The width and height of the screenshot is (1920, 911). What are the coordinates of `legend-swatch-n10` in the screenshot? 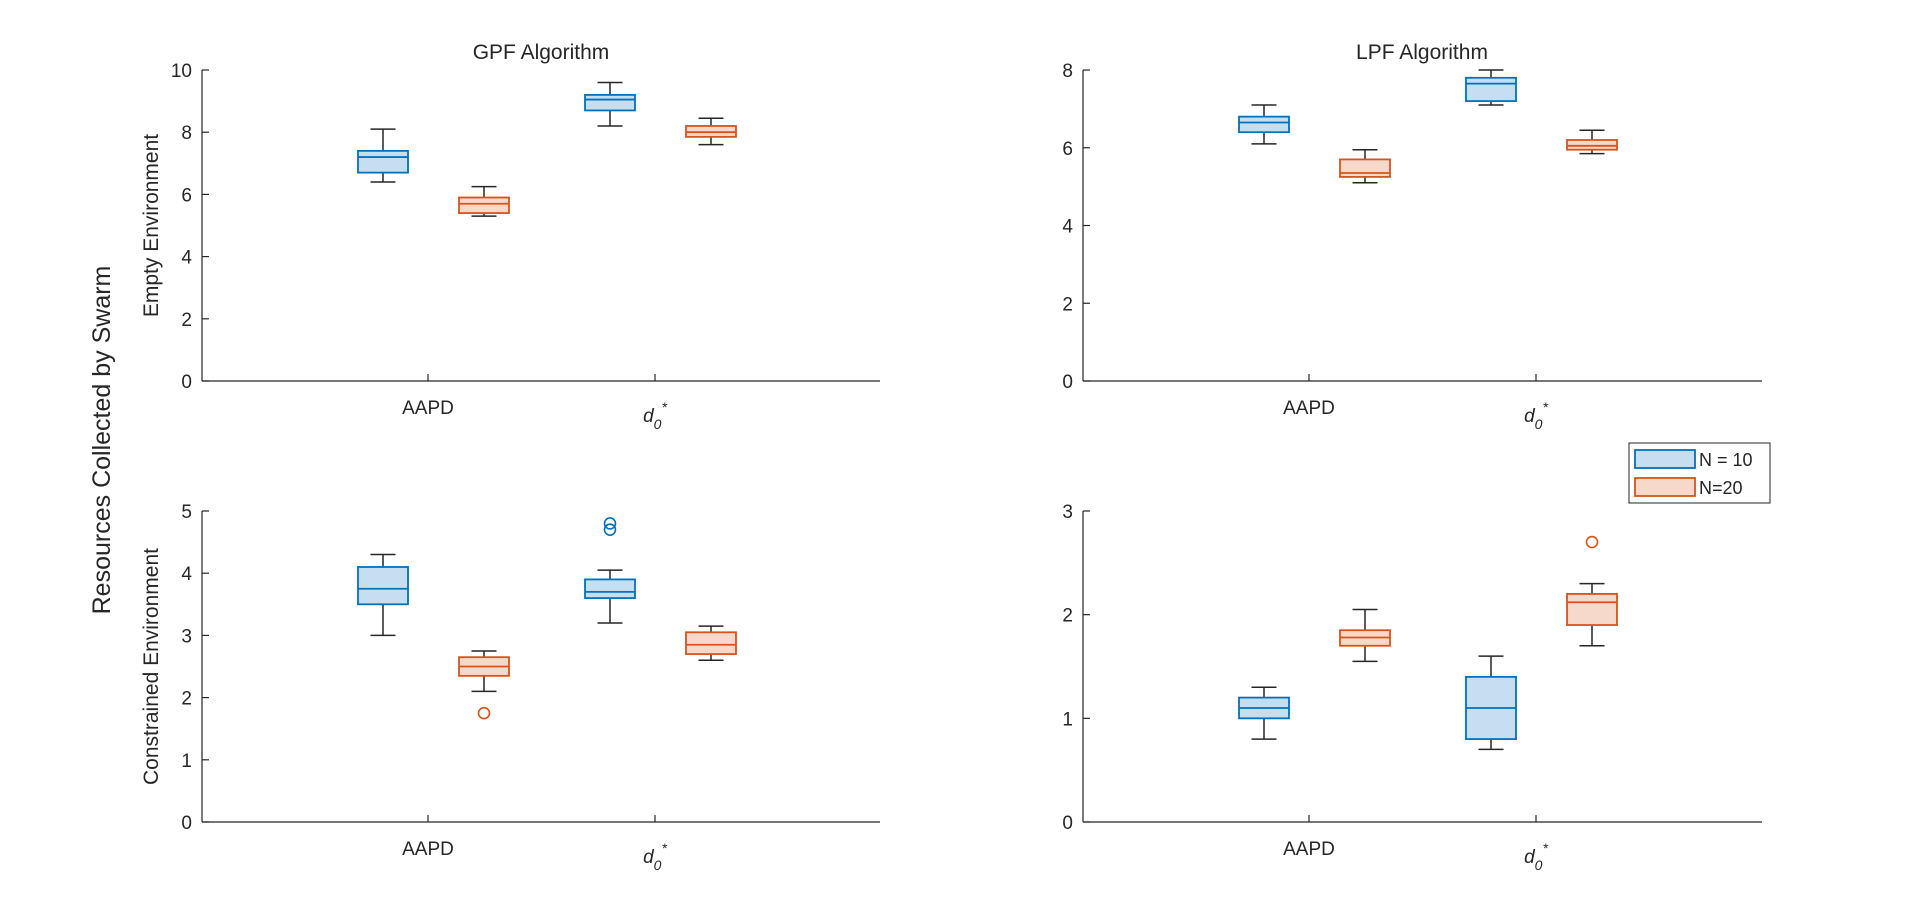 It's located at (1665, 459).